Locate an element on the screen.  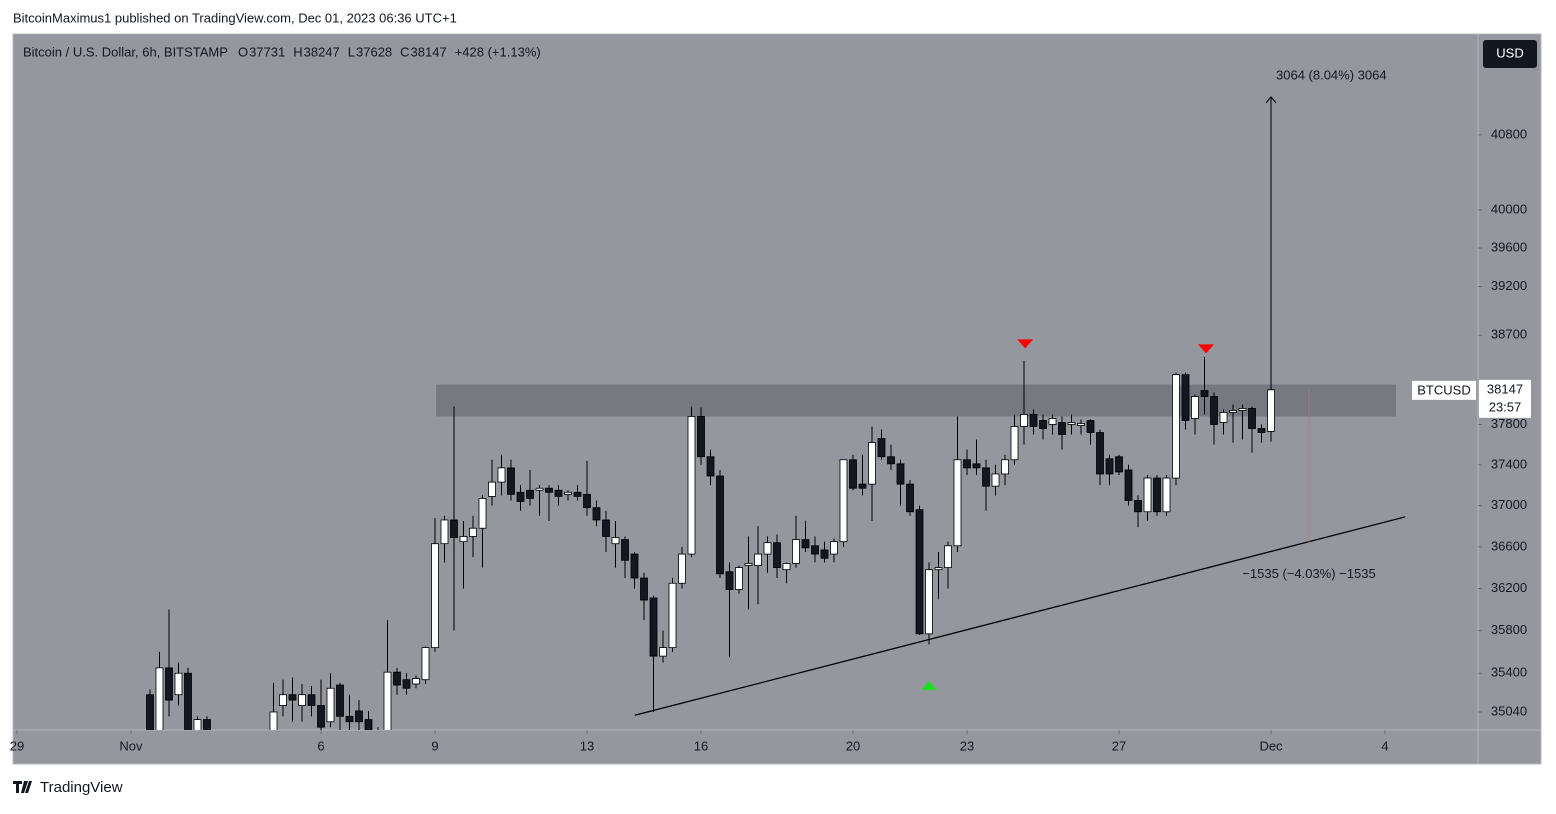
ohlc-value: 37628 is located at coordinates (374, 51).